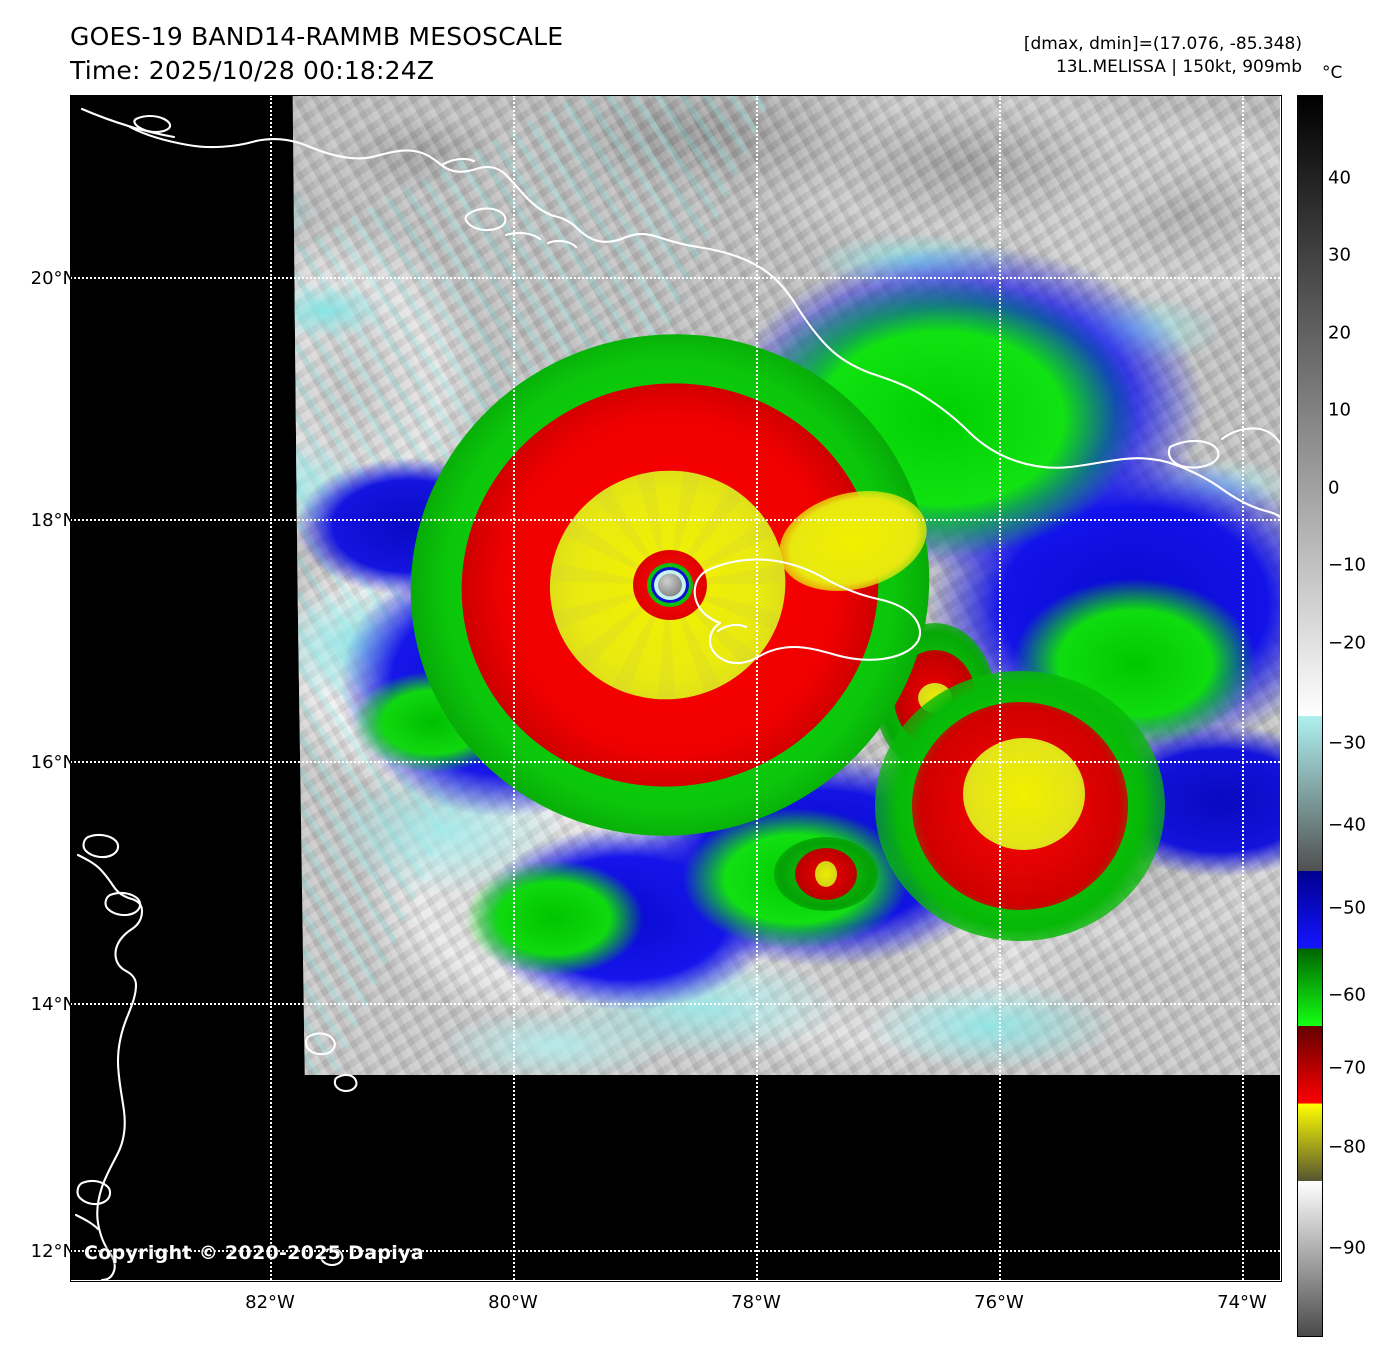 The width and height of the screenshot is (1390, 1359). Describe the element at coordinates (1347, 743) in the screenshot. I see `cbar-tick-m30: −30` at that location.